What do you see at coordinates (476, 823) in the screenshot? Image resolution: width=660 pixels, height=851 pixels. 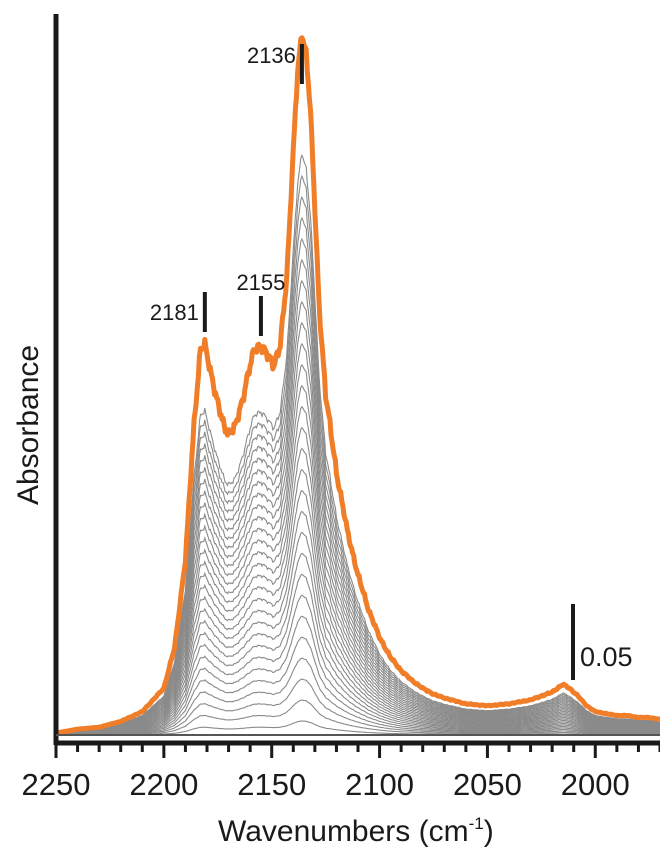 I see `x-axis-title-sup: -1` at bounding box center [476, 823].